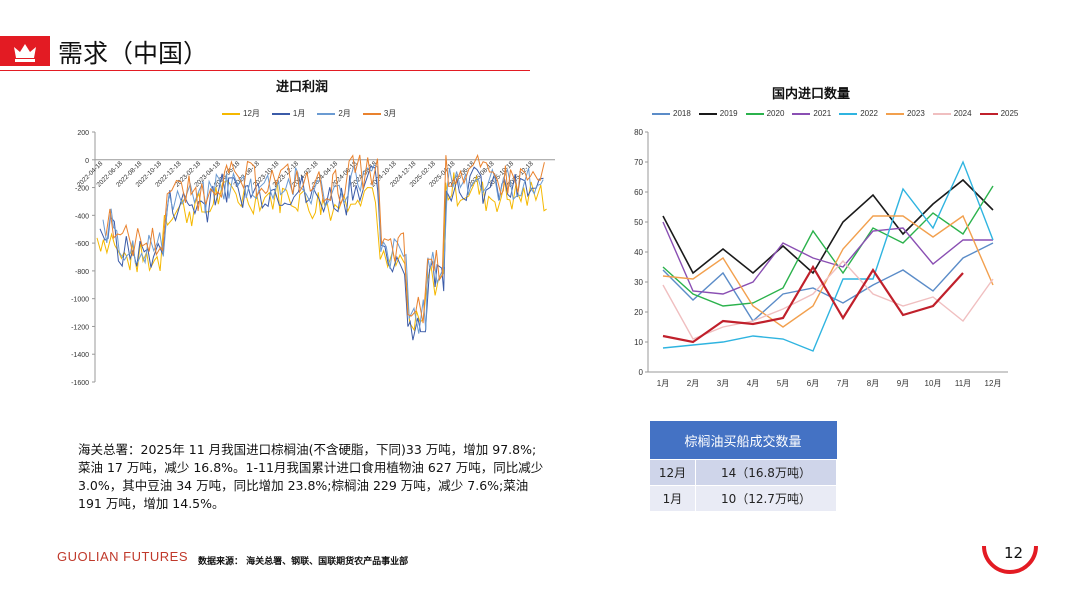 This screenshot has width=1080, height=608. What do you see at coordinates (993, 383) in the screenshot?
I see `x-tick-label: 12月` at bounding box center [993, 383].